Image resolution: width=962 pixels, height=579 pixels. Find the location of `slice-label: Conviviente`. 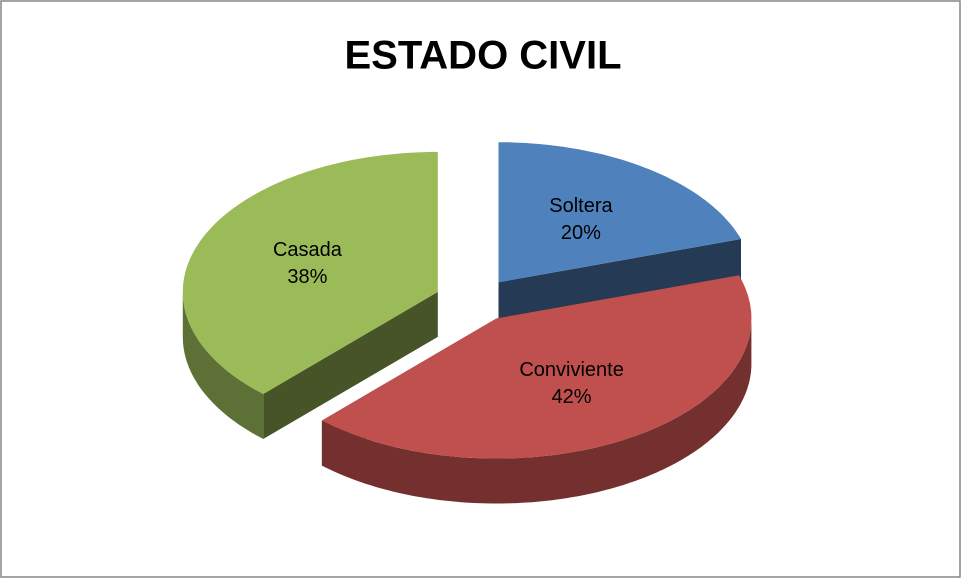

slice-label: Conviviente is located at coordinates (571, 370).